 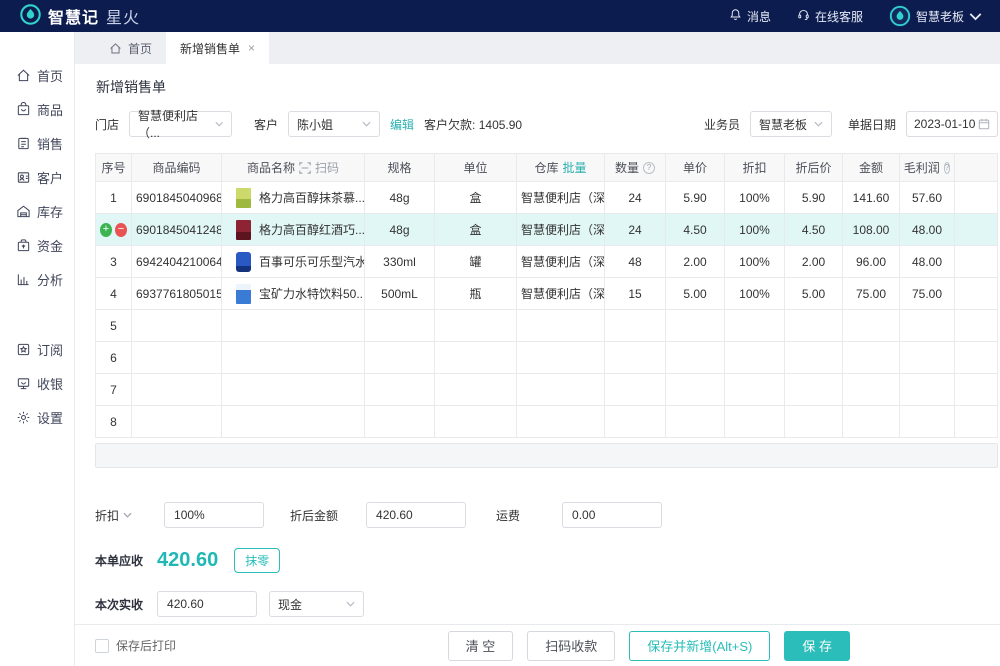 I want to click on product-icon, so click(x=23, y=108).